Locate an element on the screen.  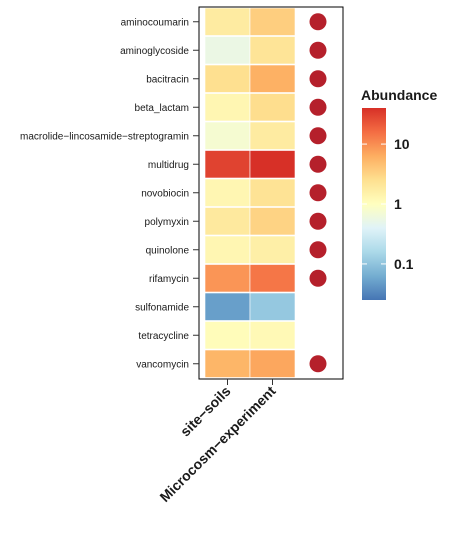
legend-tick-label: 0.1 is located at coordinates (404, 264).